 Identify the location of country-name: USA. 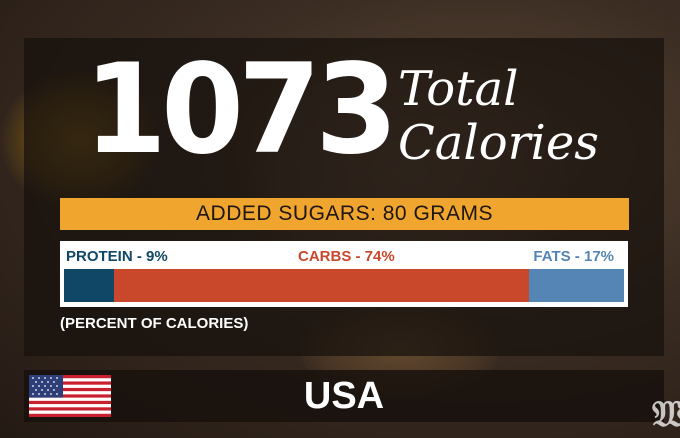
(344, 396).